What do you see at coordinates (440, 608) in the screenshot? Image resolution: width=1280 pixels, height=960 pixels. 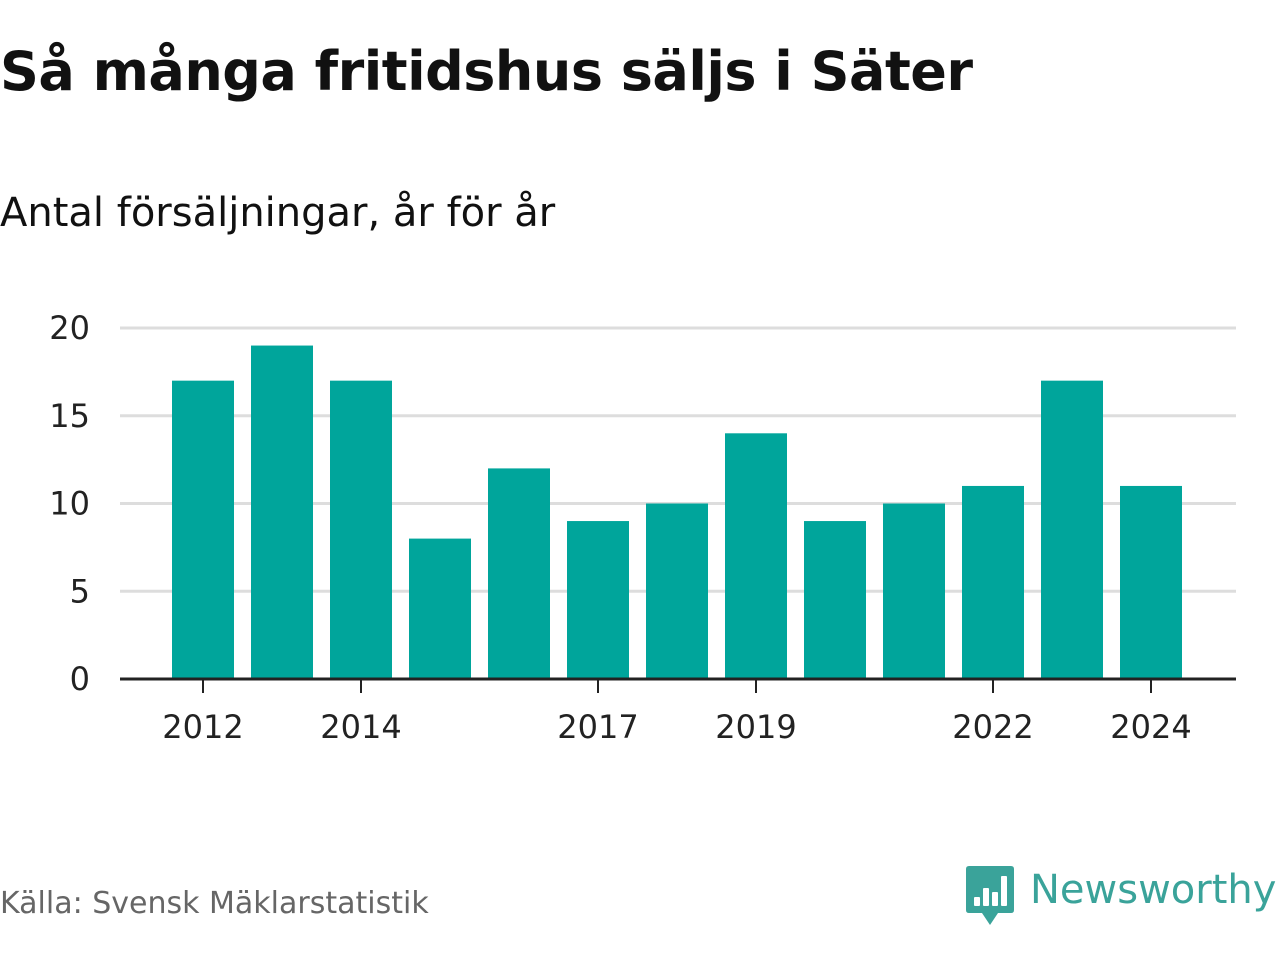 I see `bar-2015` at bounding box center [440, 608].